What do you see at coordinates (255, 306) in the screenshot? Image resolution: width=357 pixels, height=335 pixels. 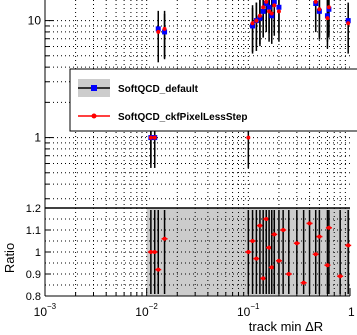 I see `x-tick-label-exponent: −1` at bounding box center [255, 306].